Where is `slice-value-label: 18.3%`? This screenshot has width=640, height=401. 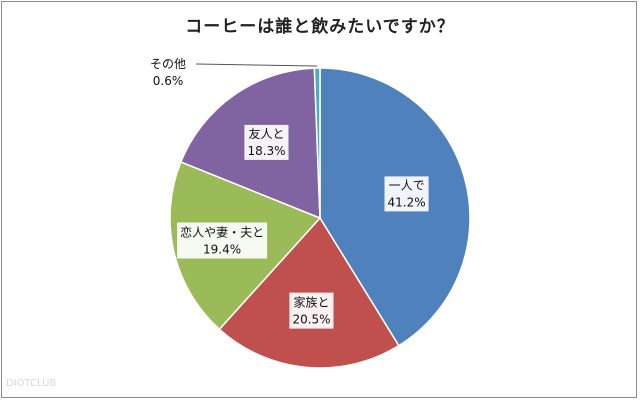 slice-value-label: 18.3% is located at coordinates (266, 151).